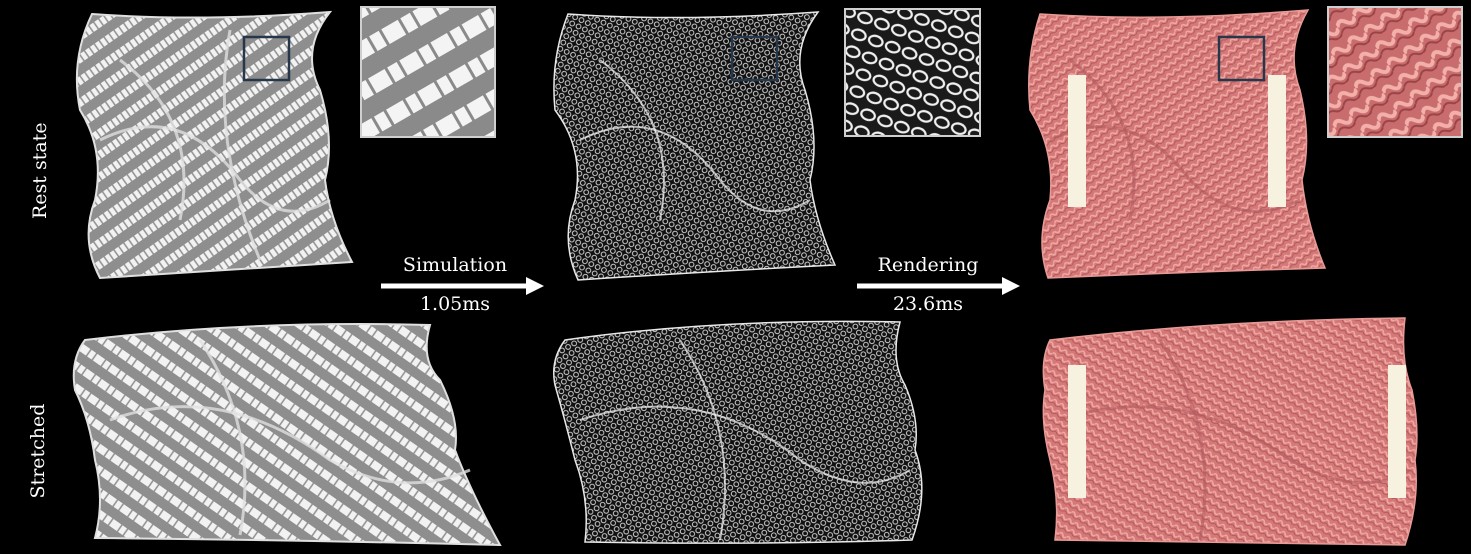 The width and height of the screenshot is (1471, 554). Describe the element at coordinates (1395, 72) in the screenshot. I see `rendered-zoom-inset` at that location.